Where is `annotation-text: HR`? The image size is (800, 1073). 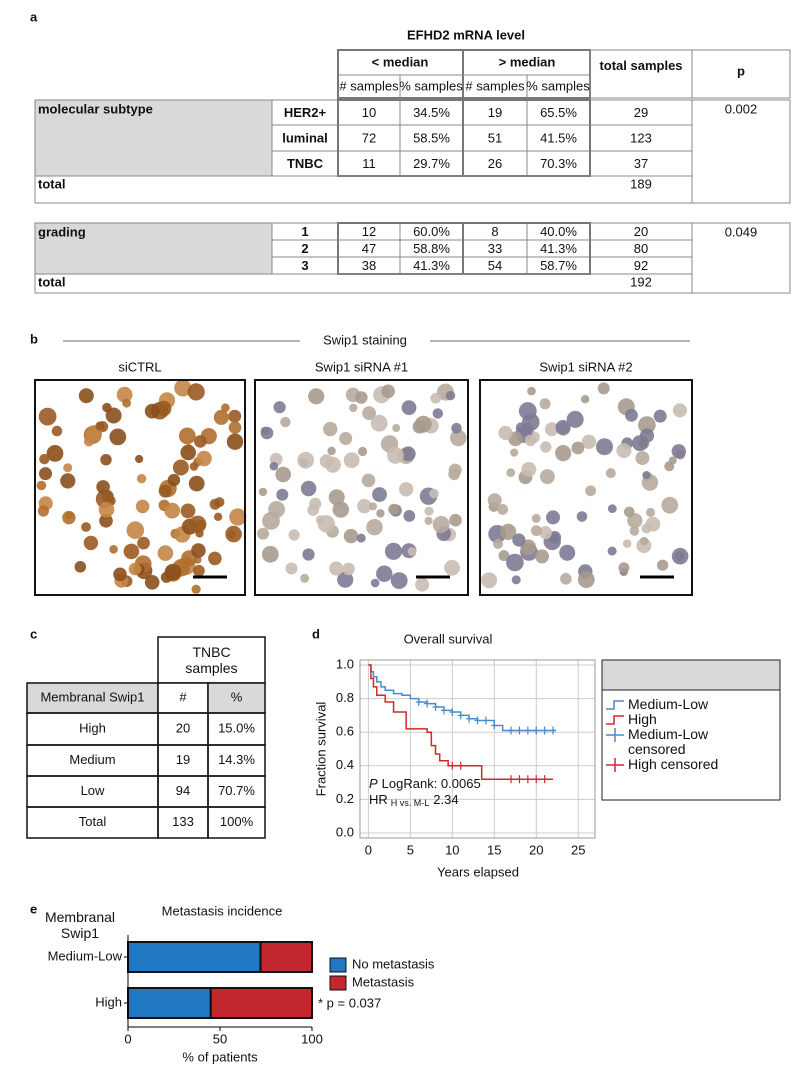 annotation-text: HR is located at coordinates (378, 799).